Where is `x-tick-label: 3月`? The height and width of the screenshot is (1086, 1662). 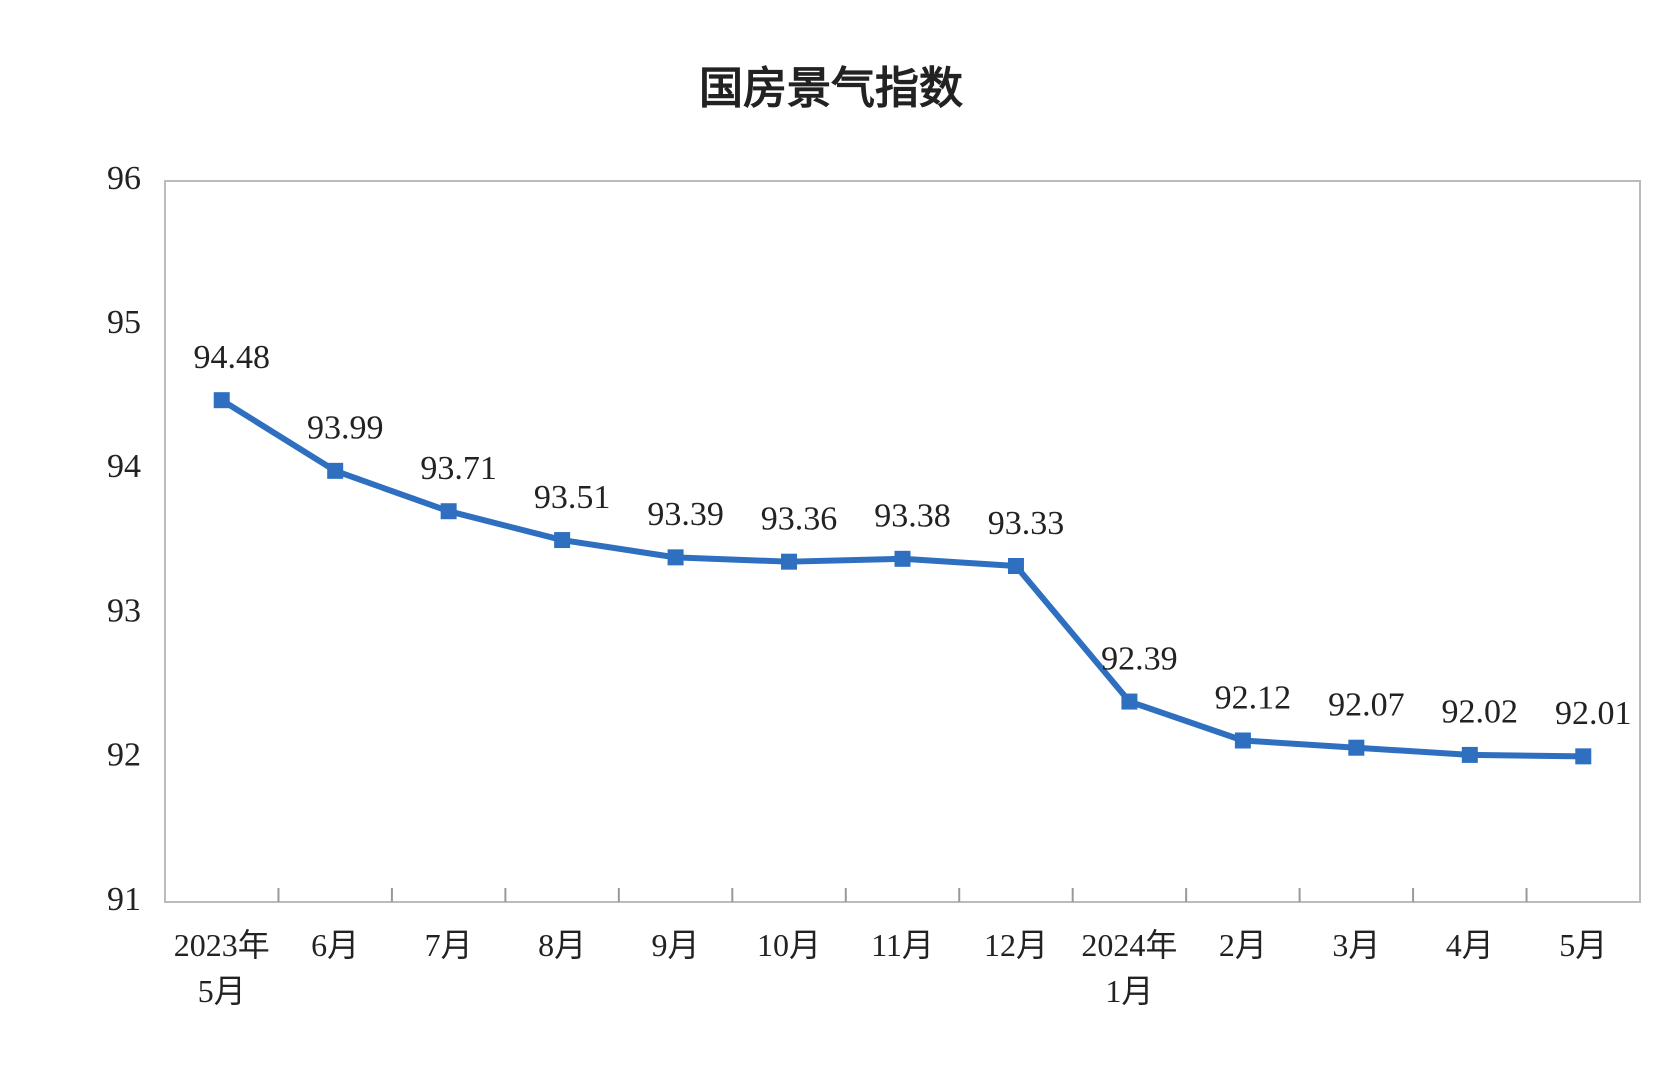 x-tick-label: 3月 is located at coordinates (1356, 945).